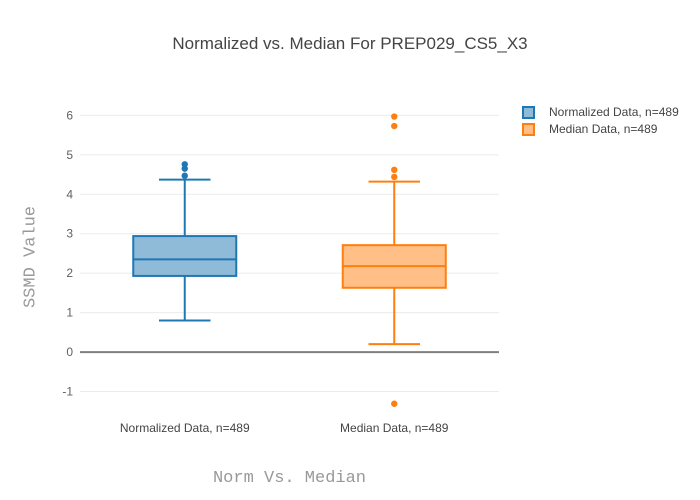 This screenshot has height=500, width=700. What do you see at coordinates (394, 260) in the screenshot?
I see `box-trace-median` at bounding box center [394, 260].